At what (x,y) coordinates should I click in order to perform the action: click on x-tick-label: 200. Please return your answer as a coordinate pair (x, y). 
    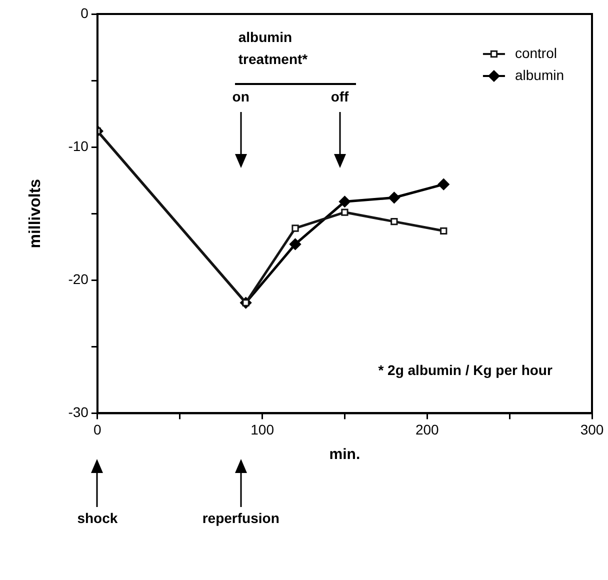
    Looking at the image, I should click on (427, 429).